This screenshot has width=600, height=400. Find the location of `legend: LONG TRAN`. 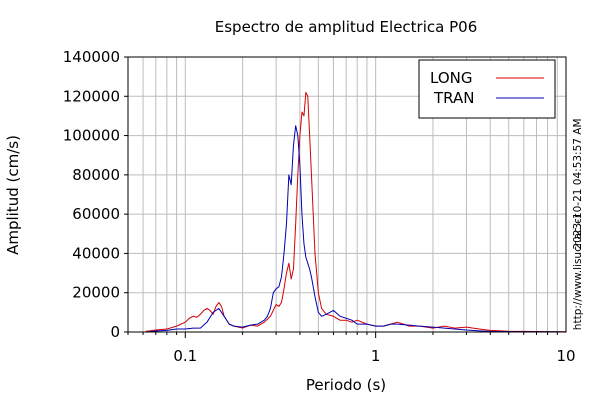

legend: LONG TRAN is located at coordinates (487, 89).